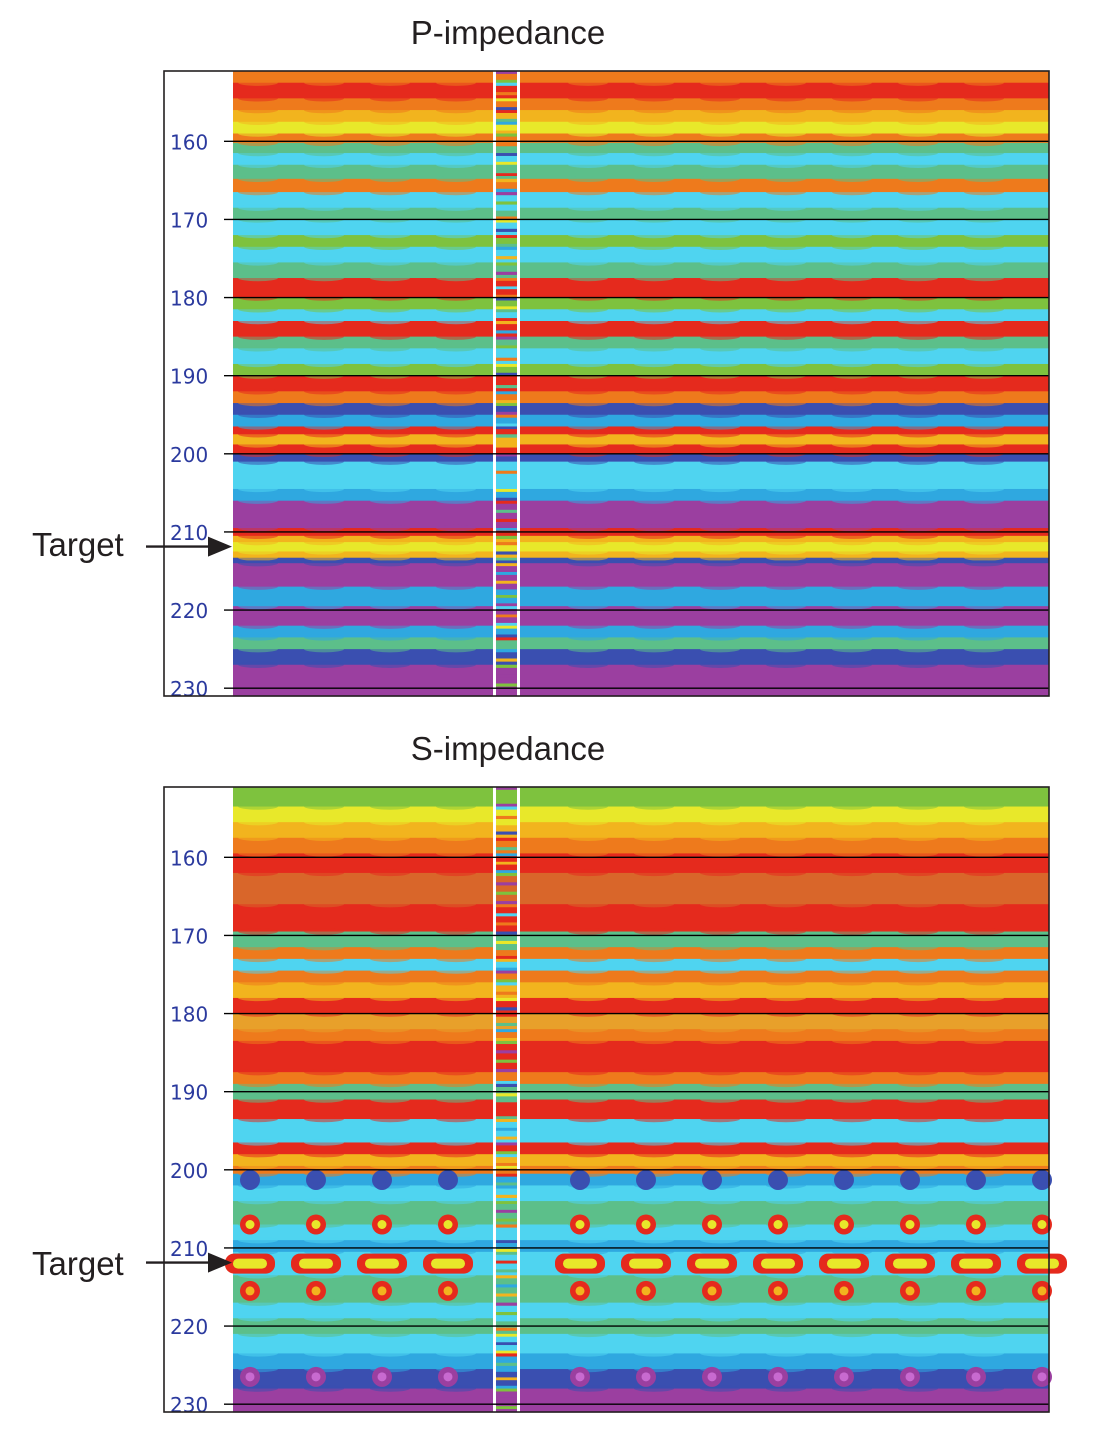 The width and height of the screenshot is (1100, 1440). What do you see at coordinates (78, 544) in the screenshot?
I see `p-target-label: Target` at bounding box center [78, 544].